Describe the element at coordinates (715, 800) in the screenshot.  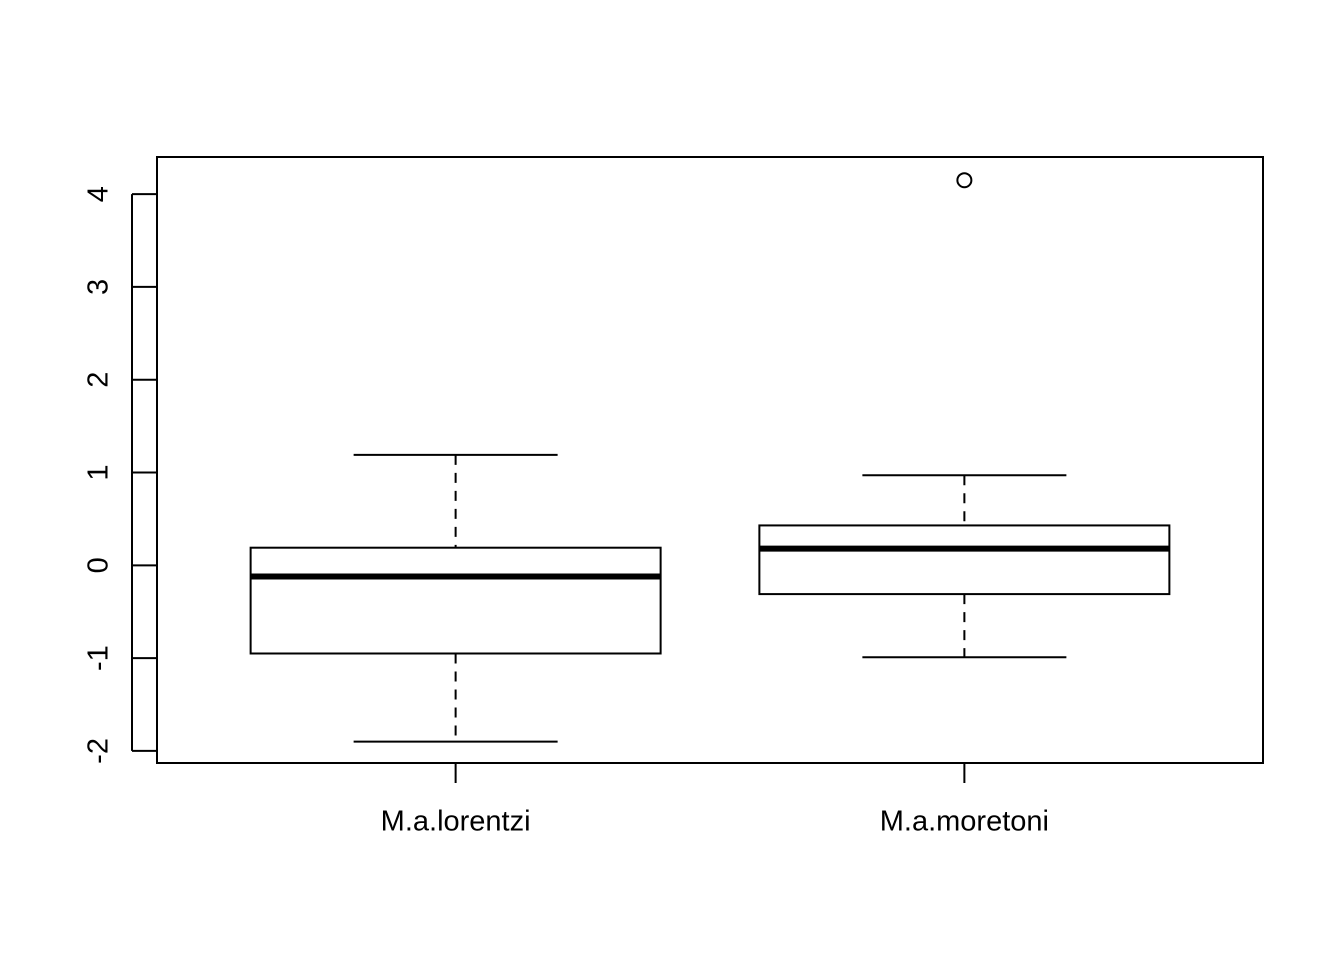
I see `x-axis: M.a.lorentzi M.a.moretoni` at that location.